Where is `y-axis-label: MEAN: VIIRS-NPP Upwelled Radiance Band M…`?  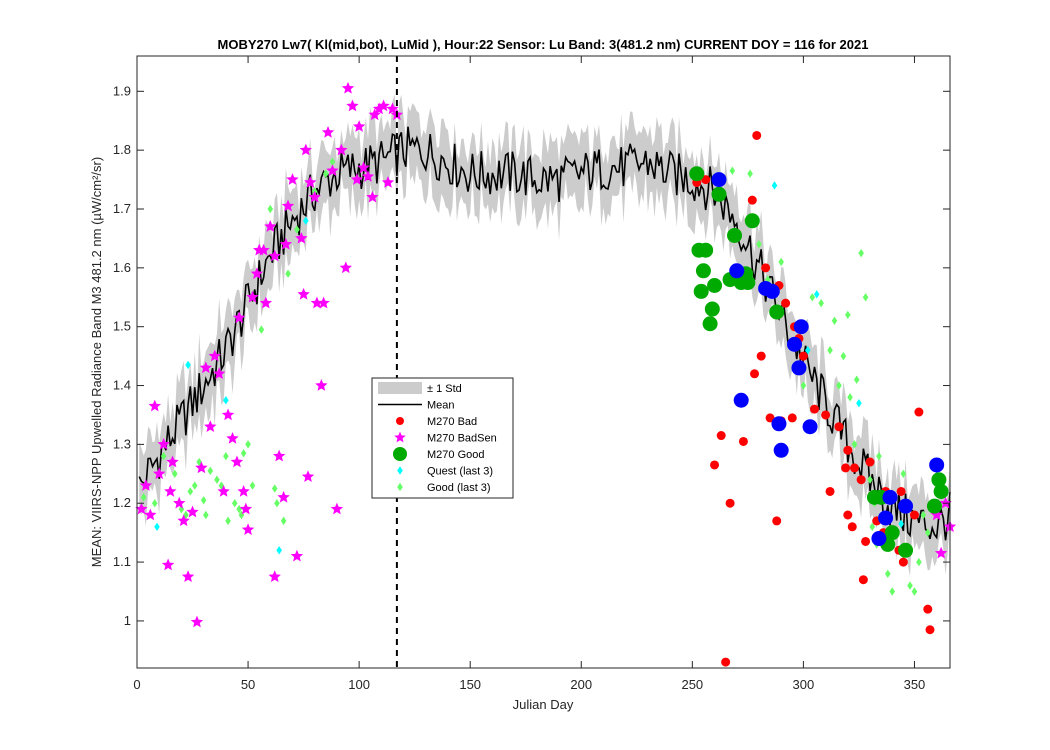
y-axis-label: MEAN: VIIRS-NPP Upwelled Radiance Band M… is located at coordinates (96, 362).